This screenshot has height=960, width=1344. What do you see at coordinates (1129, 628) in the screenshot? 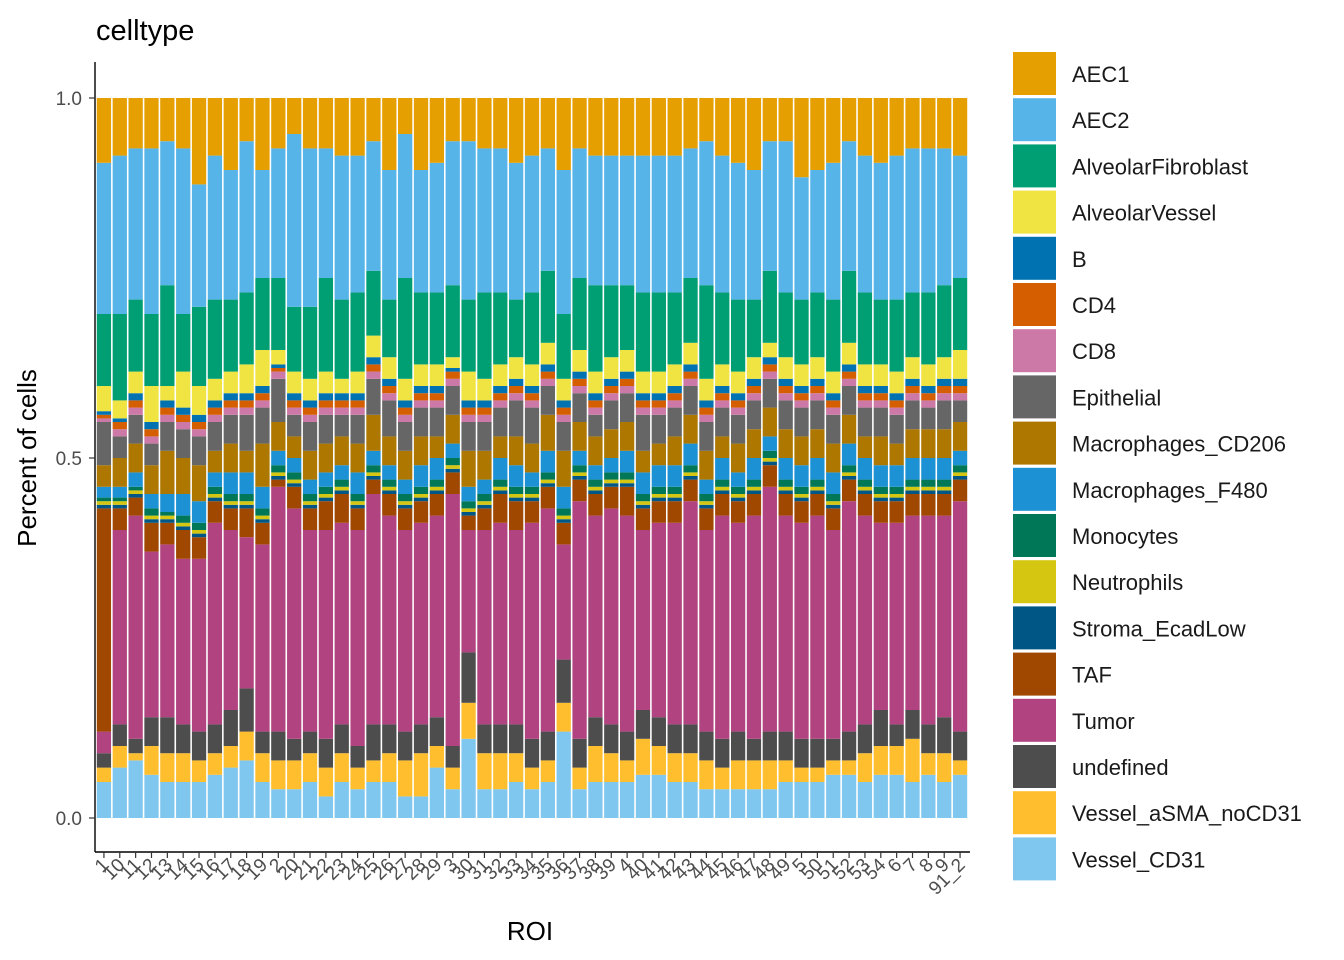
I see `legend-entry-Stroma_EcadLow: Stroma_EcadLow` at bounding box center [1129, 628].